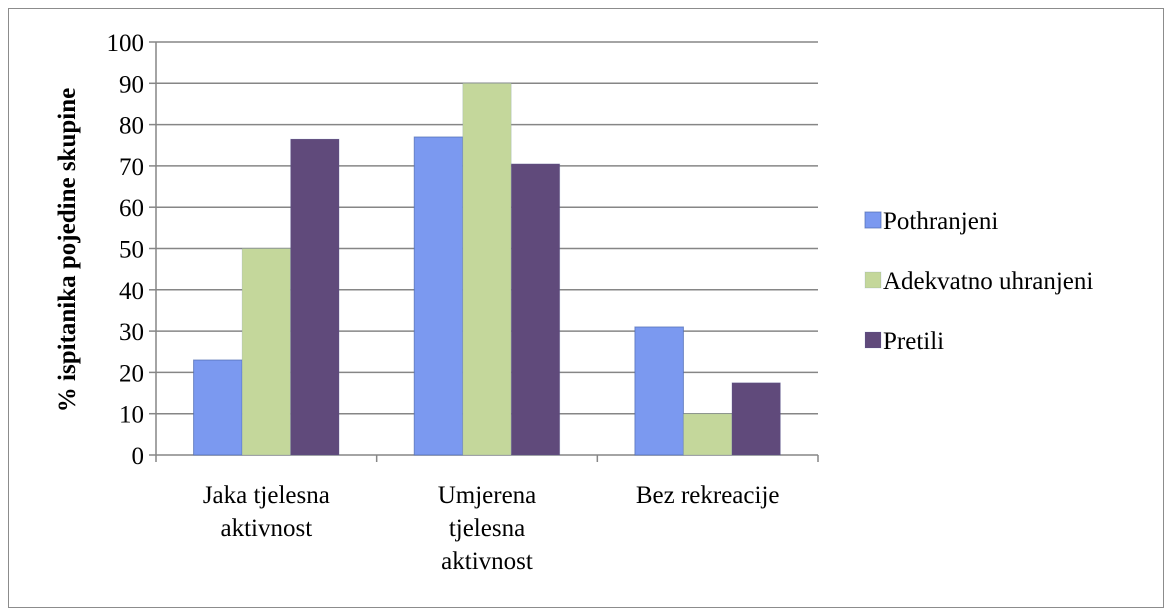 The image size is (1169, 608). Describe the element at coordinates (67, 250) in the screenshot. I see `y-axis-title: % ispitanika pojedine skupine` at that location.